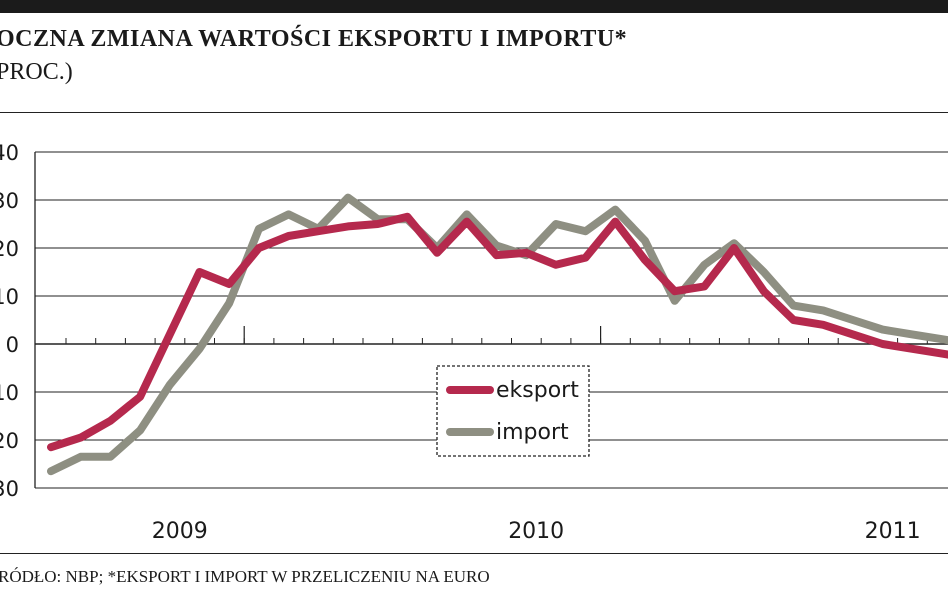  What do you see at coordinates (9, 249) in the screenshot?
I see `y-tick-label: 20` at bounding box center [9, 249].